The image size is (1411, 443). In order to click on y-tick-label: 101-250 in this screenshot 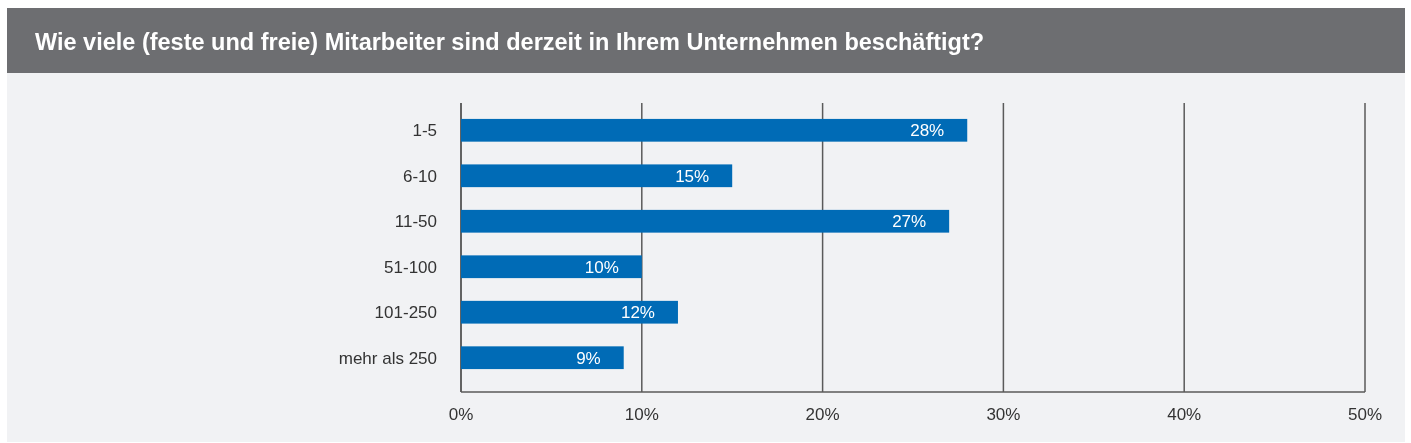, I will do `click(405, 313)`.